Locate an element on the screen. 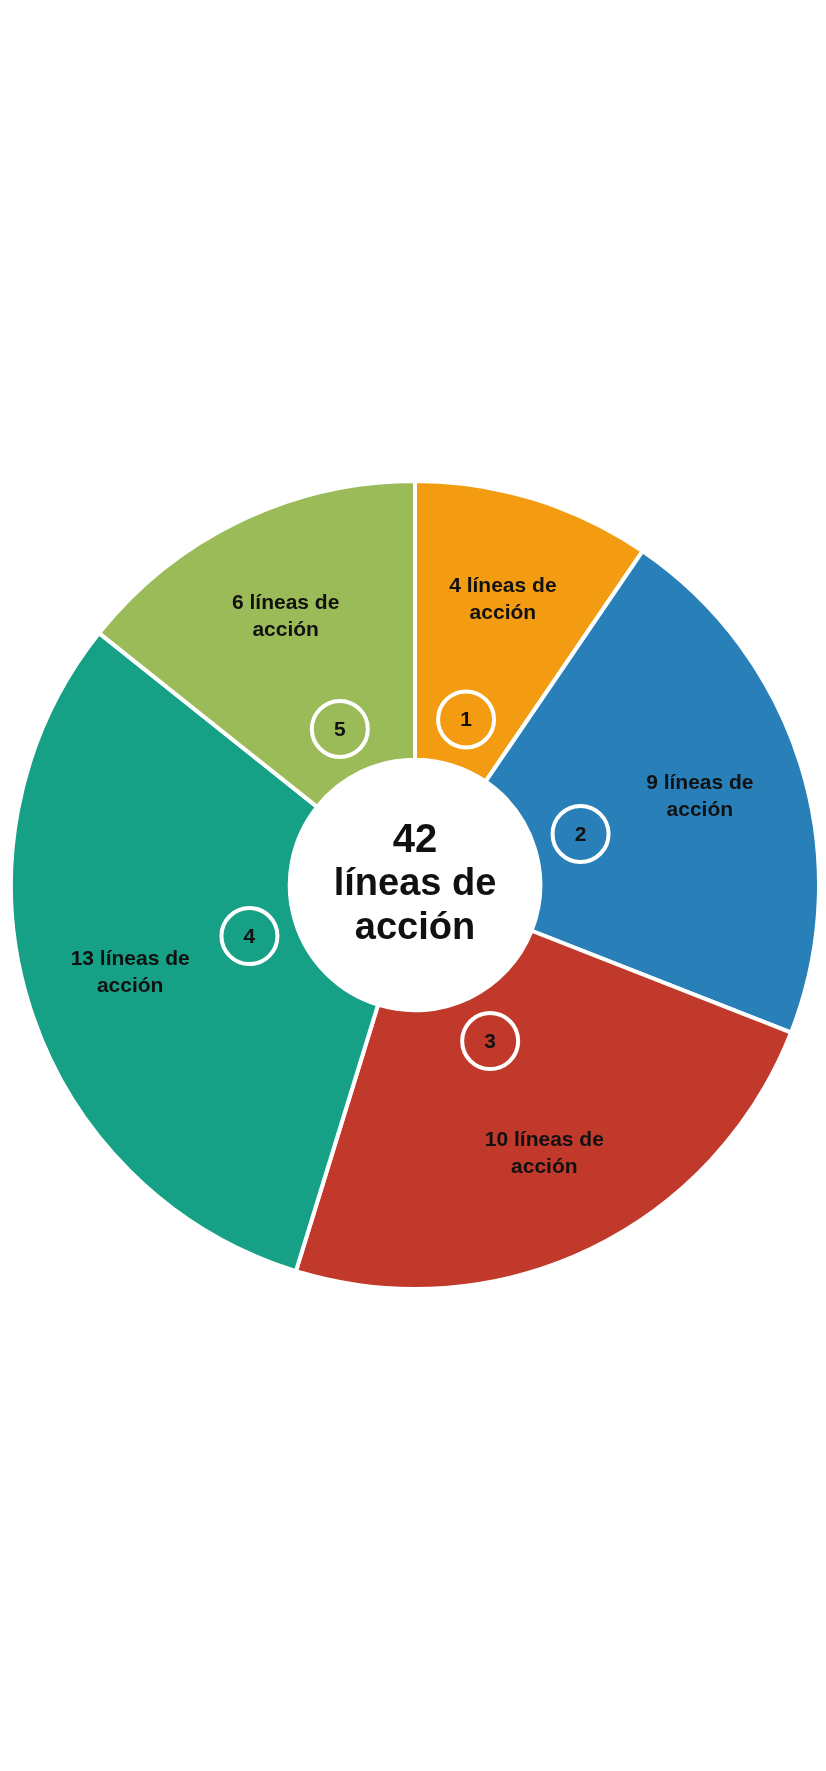  slice-label: 4 is located at coordinates (249, 935).